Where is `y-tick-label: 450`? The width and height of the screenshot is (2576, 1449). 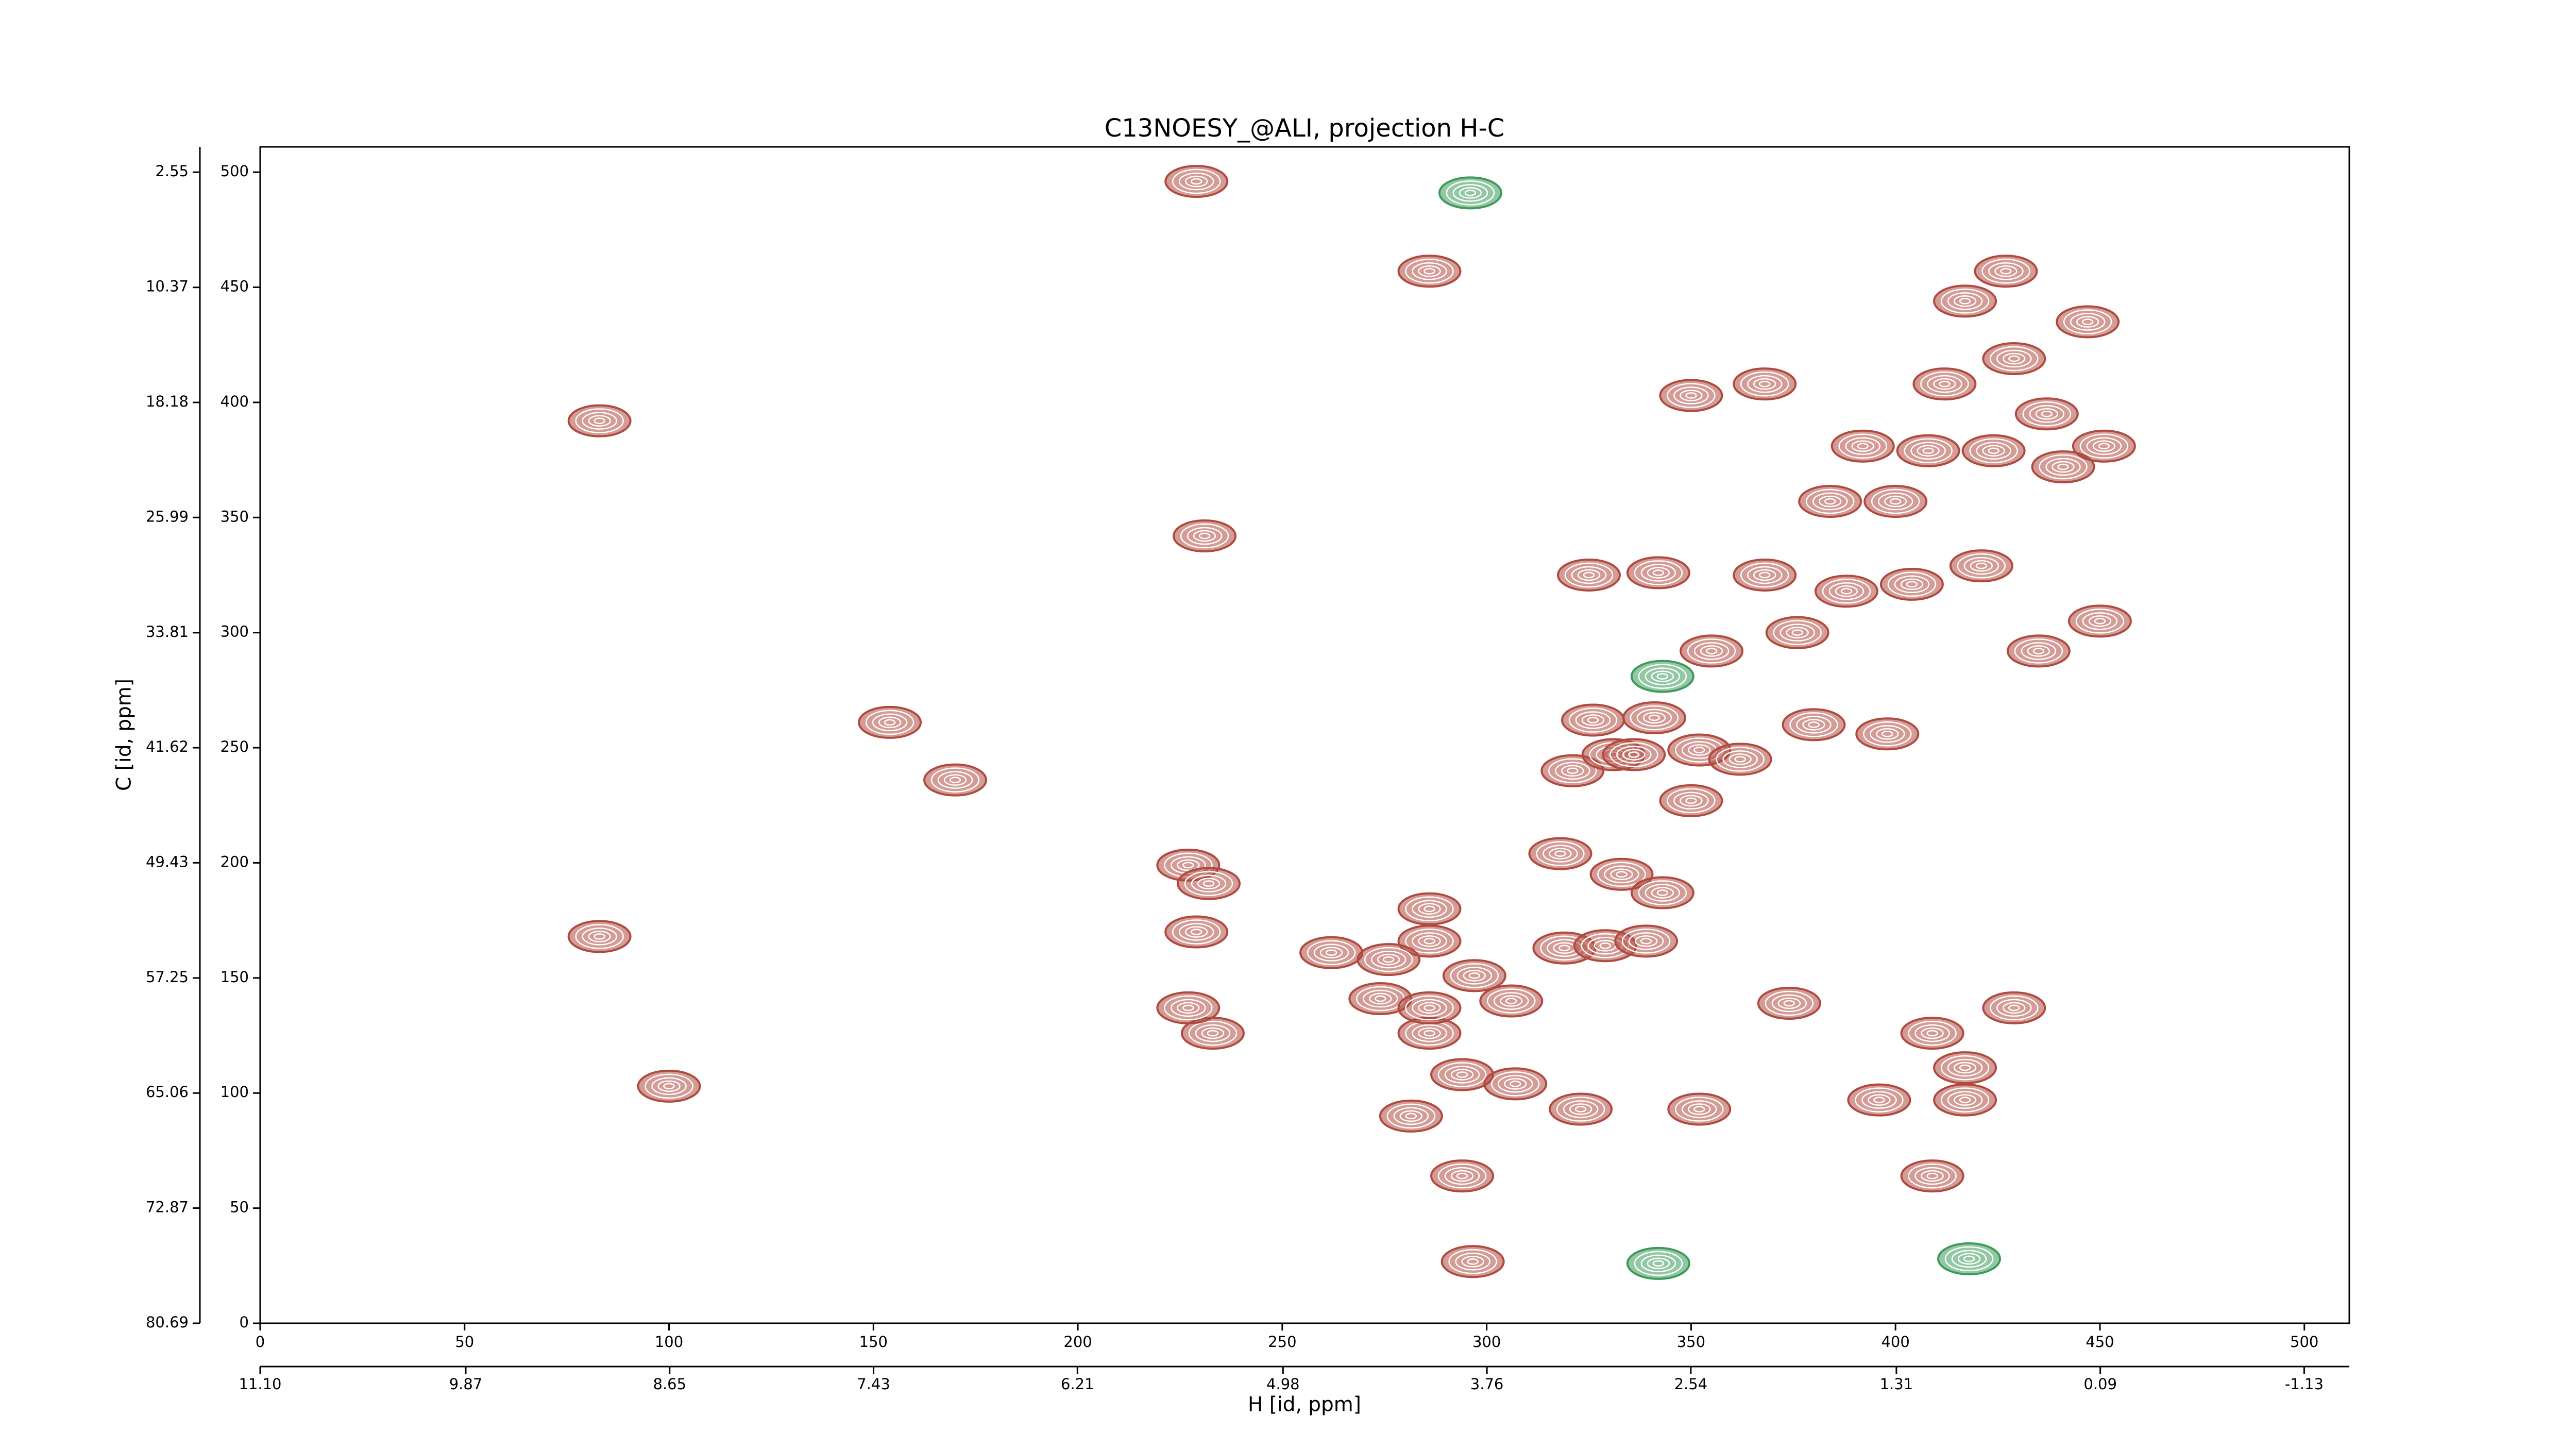 y-tick-label: 450 is located at coordinates (235, 286).